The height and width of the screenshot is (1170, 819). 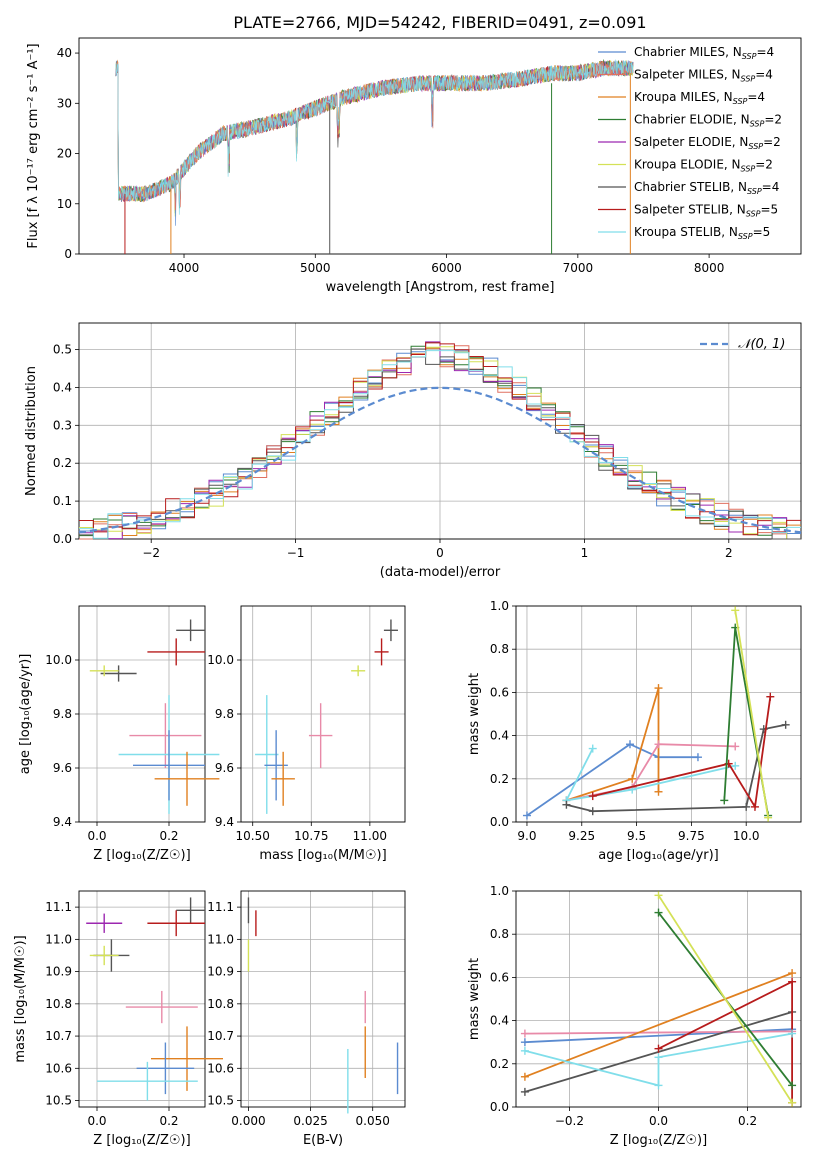 I want to click on legend-entry: Chabrier STELIB, NSSP=4, so click(x=706, y=188).